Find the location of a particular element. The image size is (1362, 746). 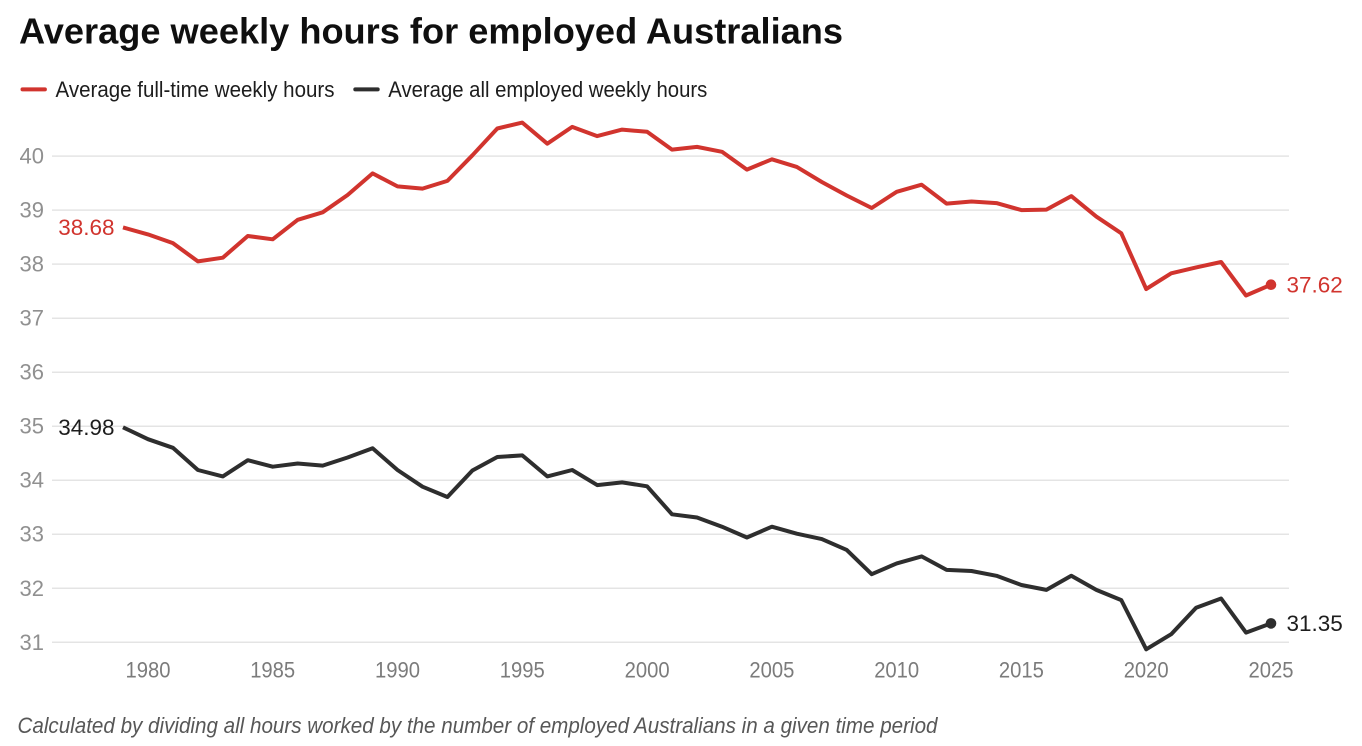

svg-text: Average full-time weekly hours is located at coordinates (195, 89).